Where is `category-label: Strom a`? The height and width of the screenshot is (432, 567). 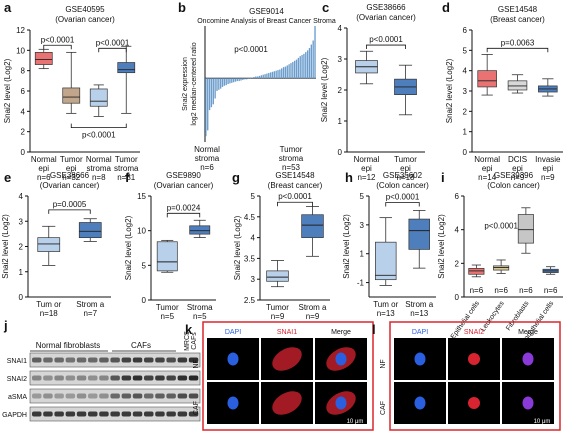 category-label: Strom a is located at coordinates (419, 304).